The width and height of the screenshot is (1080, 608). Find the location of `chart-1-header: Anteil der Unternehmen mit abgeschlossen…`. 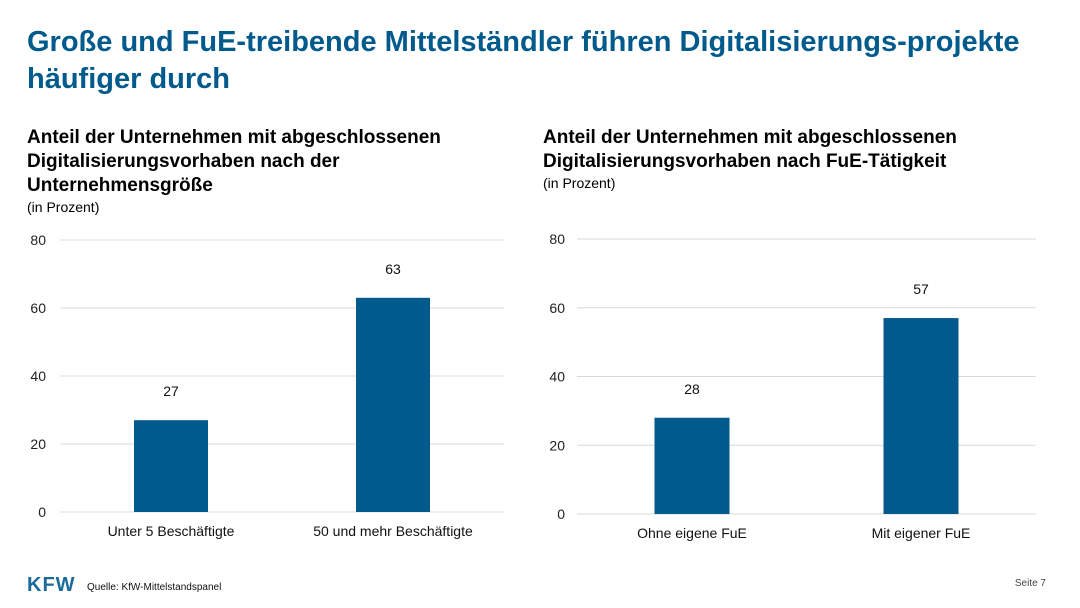

chart-1-header: Anteil der Unternehmen mit abgeschlossen… is located at coordinates (267, 171).